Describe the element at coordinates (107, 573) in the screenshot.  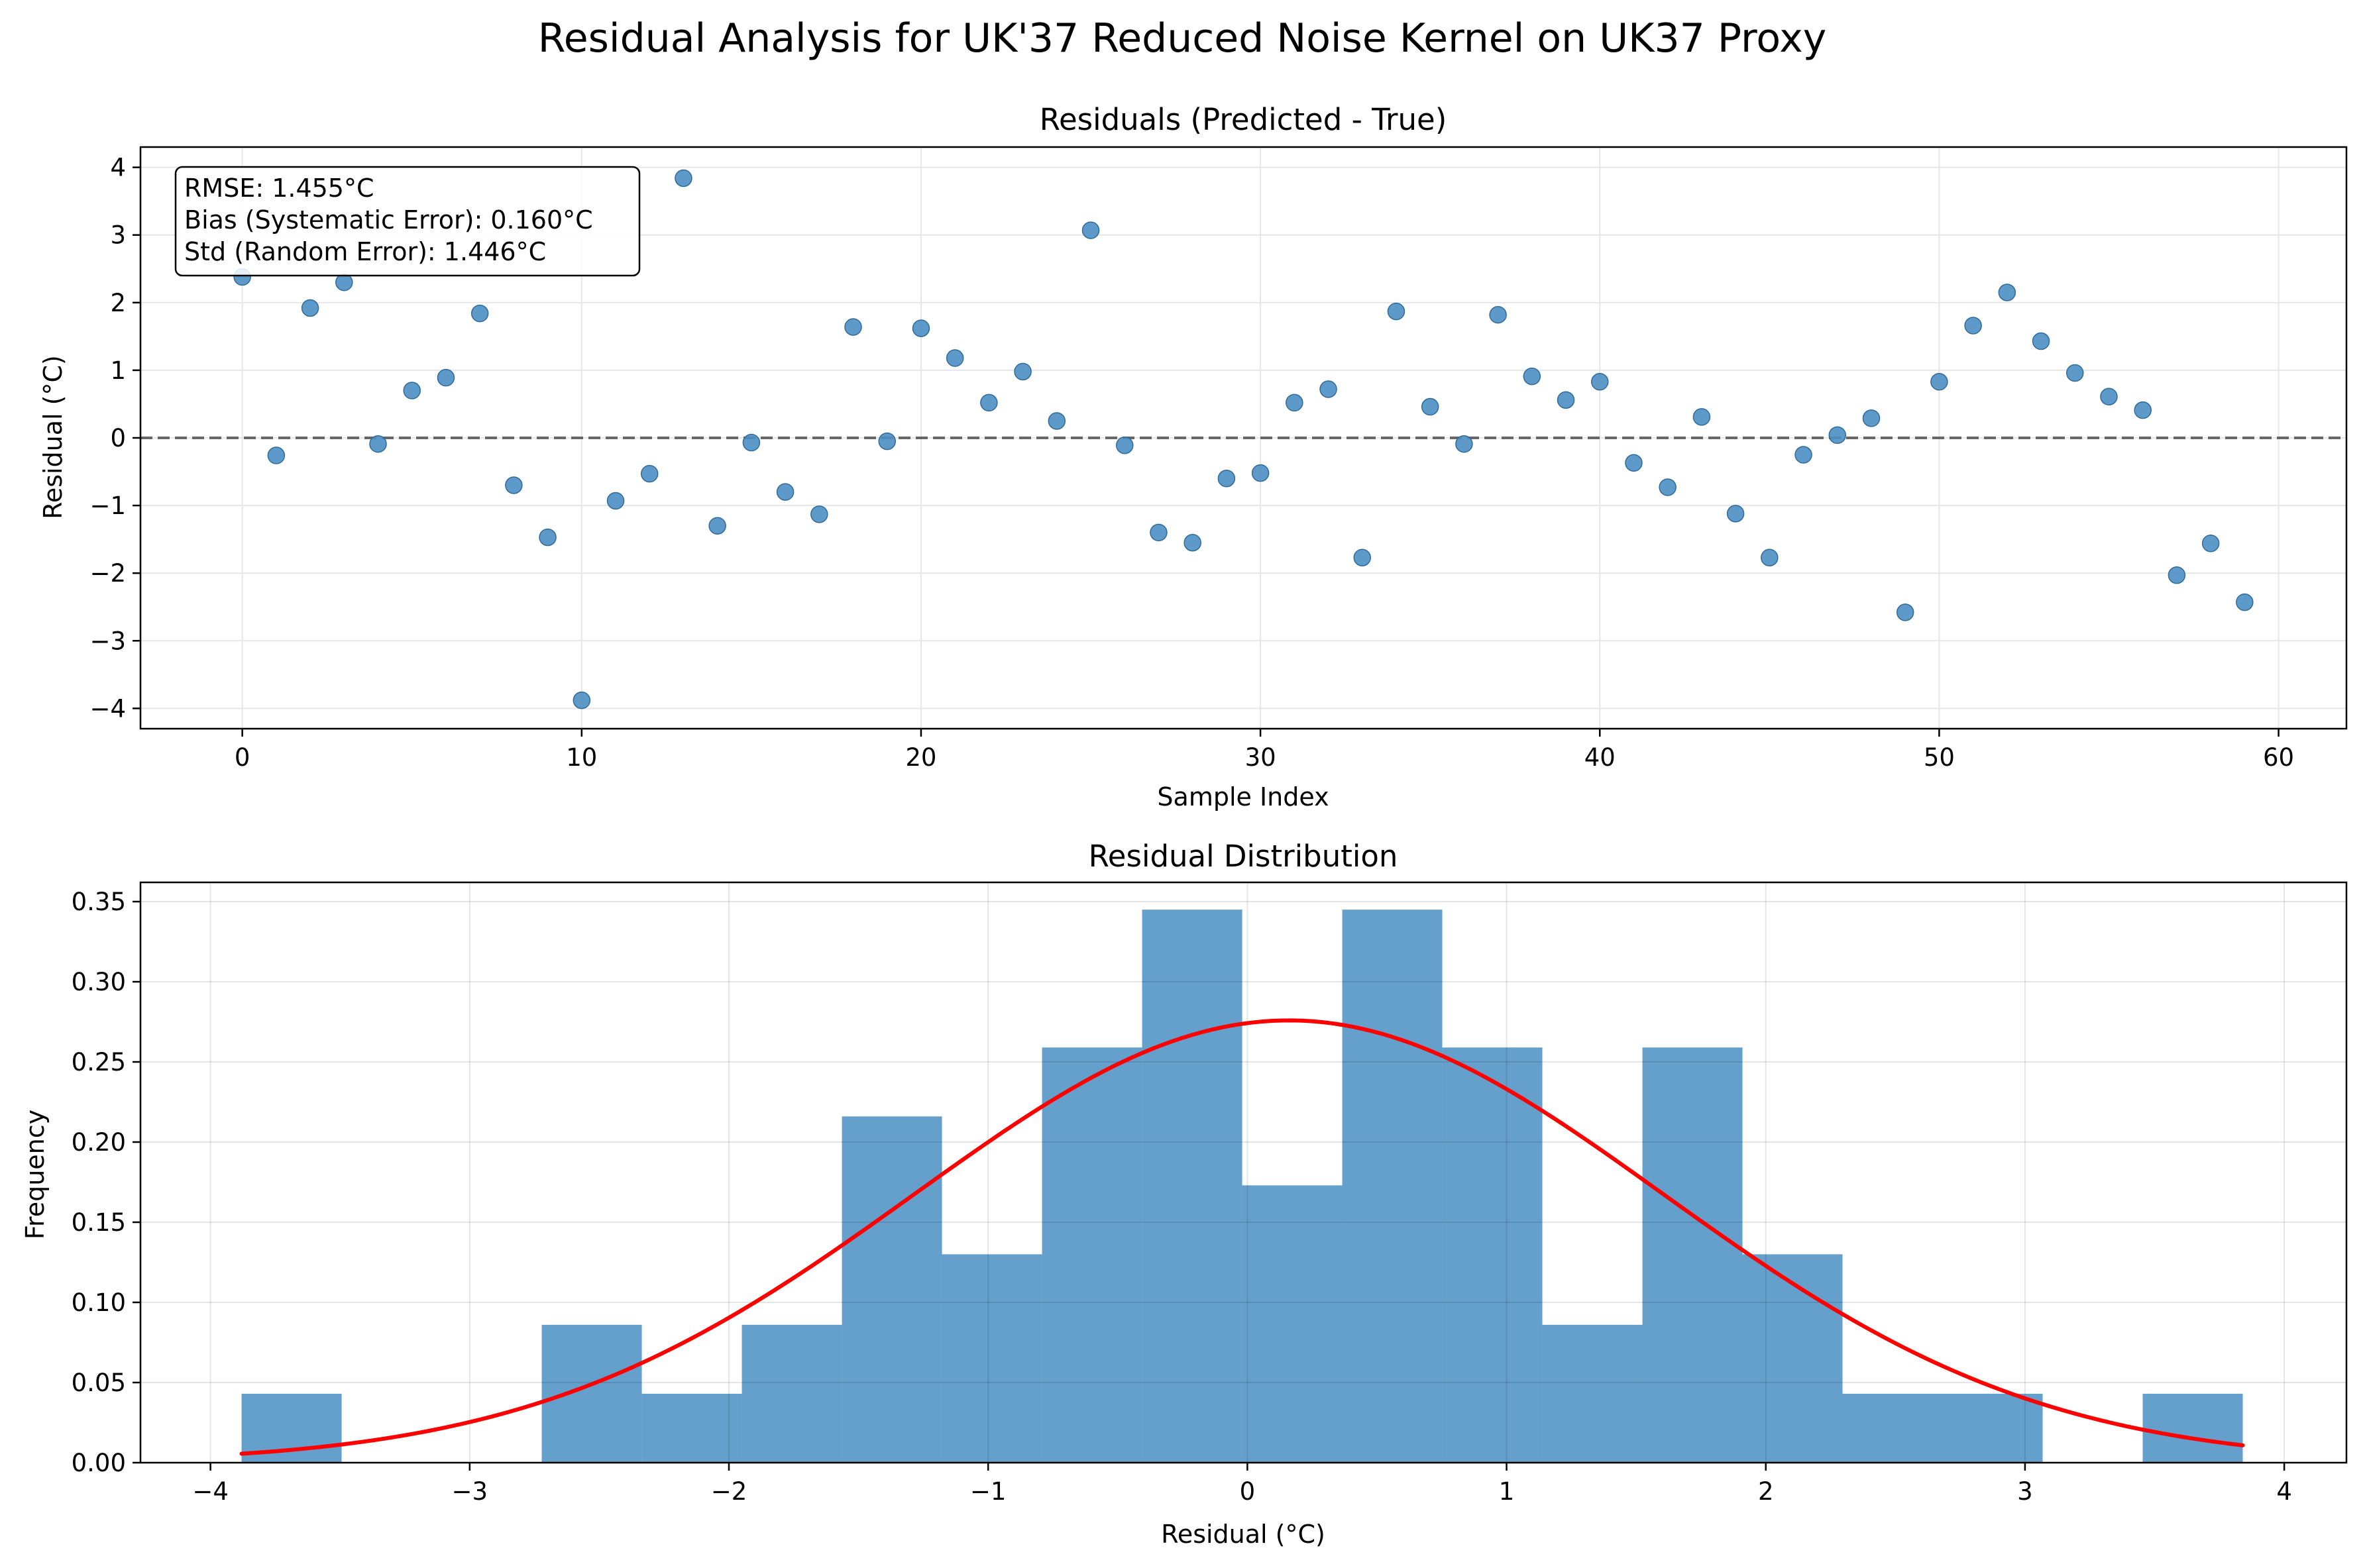
I see `scatter-y-tick-label: −2` at that location.